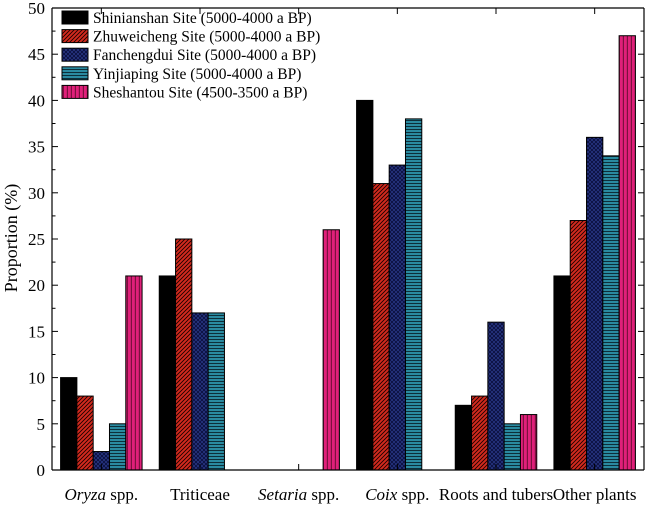  I want to click on y-axis-title: Proportion (%), so click(11, 238).